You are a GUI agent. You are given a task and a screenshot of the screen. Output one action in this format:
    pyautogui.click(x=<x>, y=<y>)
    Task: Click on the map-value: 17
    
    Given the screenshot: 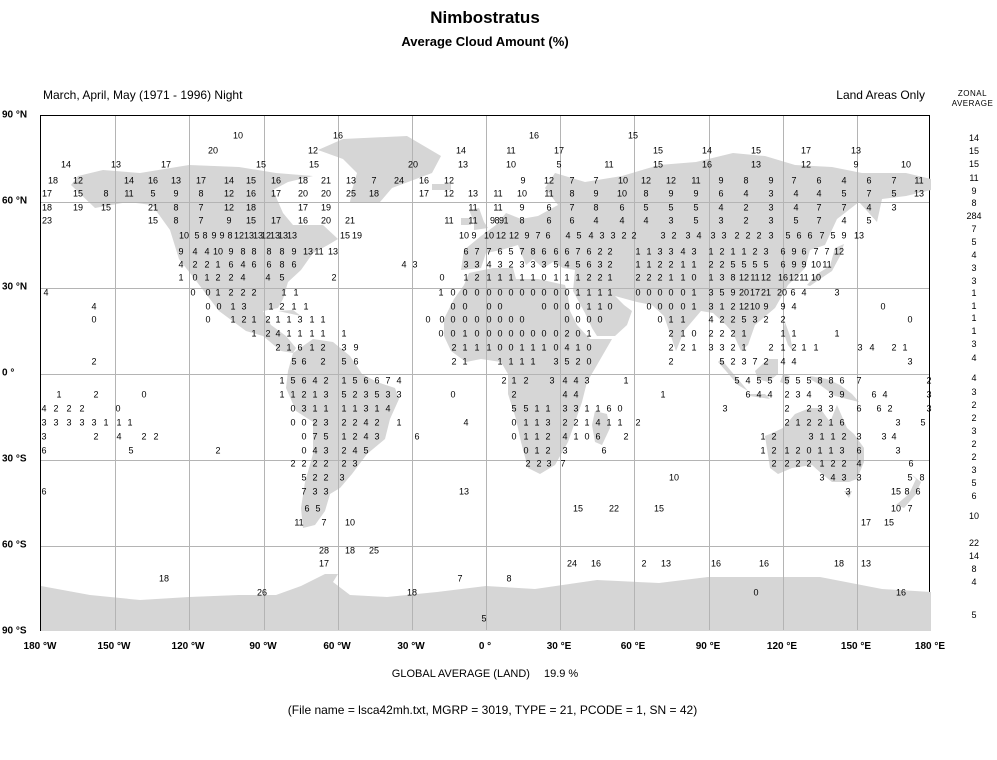 What is the action you would take?
    pyautogui.click(x=559, y=150)
    